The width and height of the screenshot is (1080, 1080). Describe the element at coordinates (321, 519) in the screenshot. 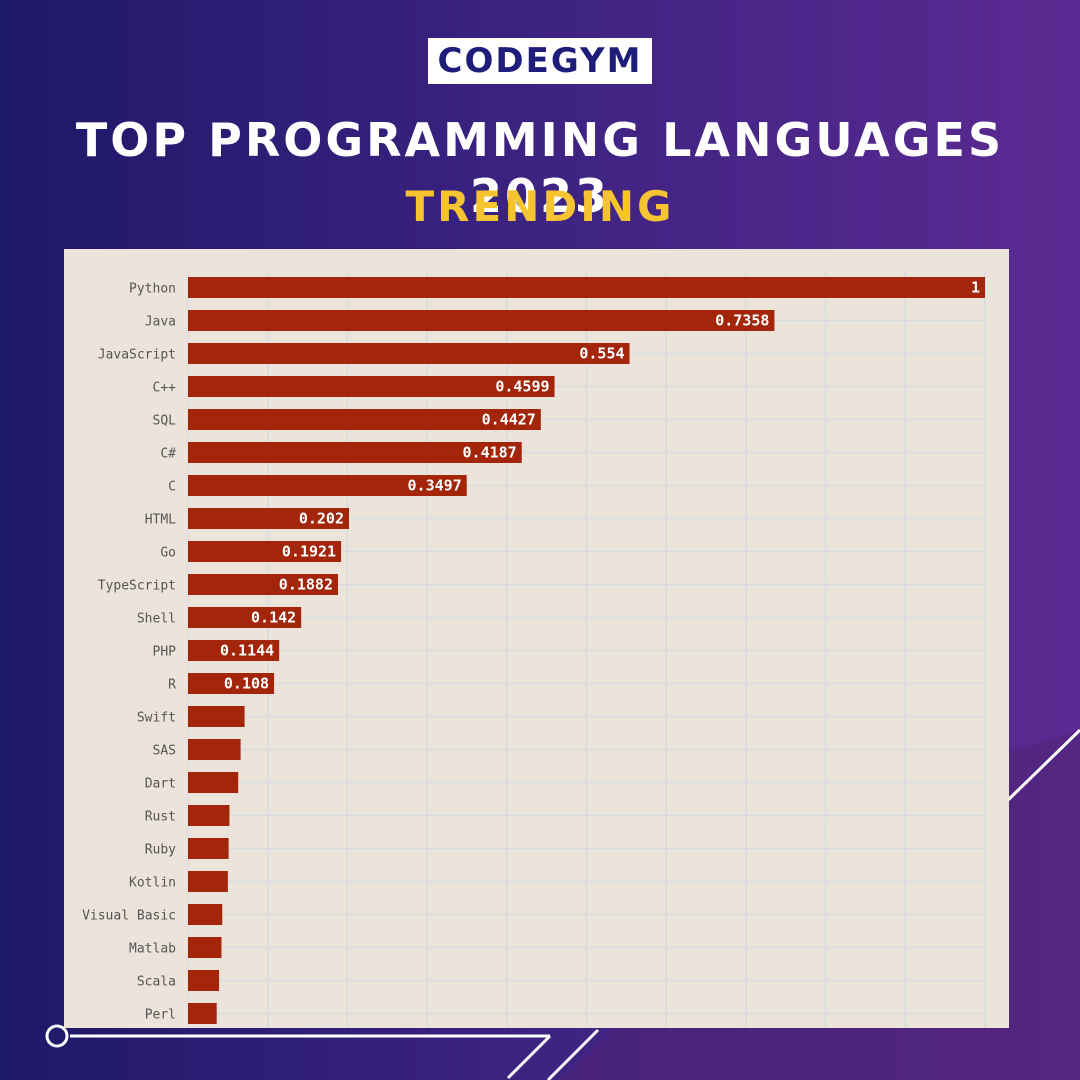

I see `data-label: 0.202` at that location.